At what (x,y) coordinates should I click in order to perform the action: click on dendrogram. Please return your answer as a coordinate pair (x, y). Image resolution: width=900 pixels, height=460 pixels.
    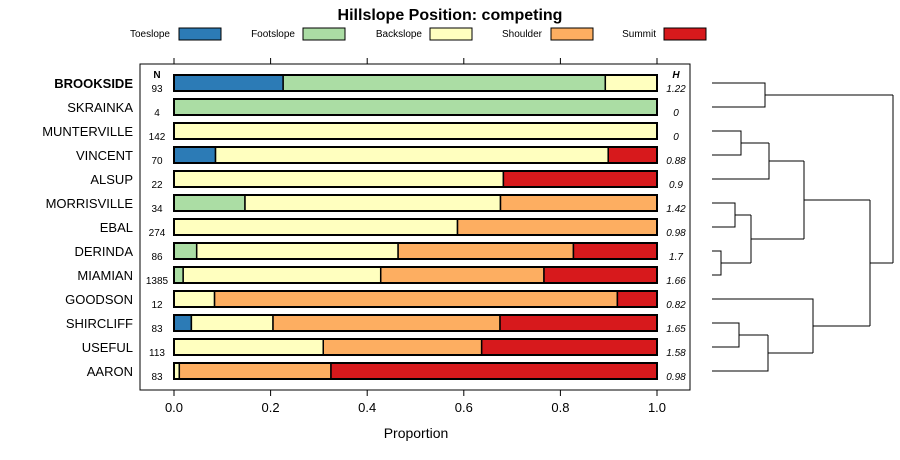
    Looking at the image, I should click on (803, 227).